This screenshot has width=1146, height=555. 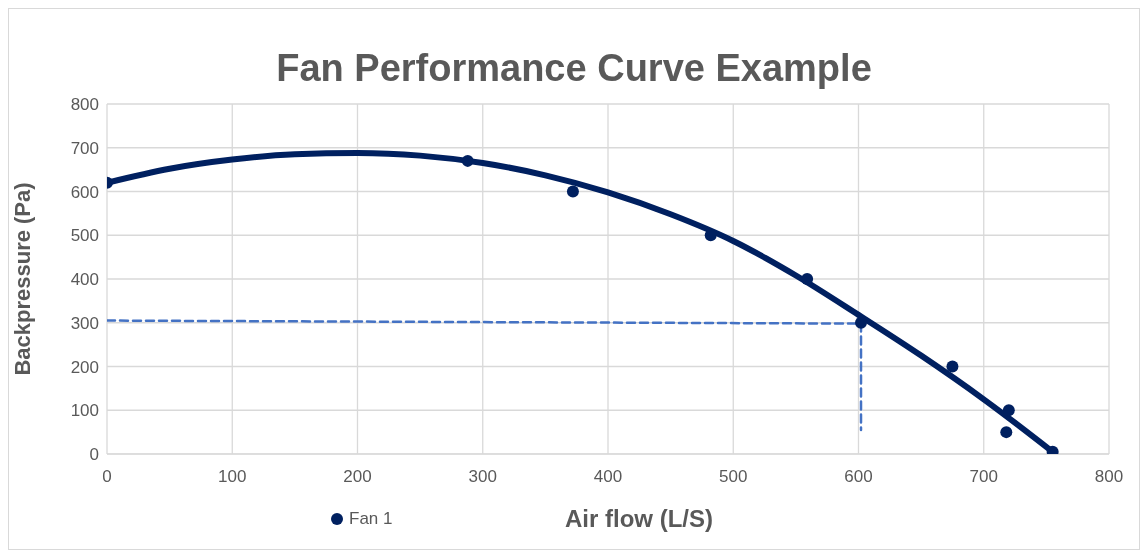 I want to click on legend-label: Fan 1, so click(x=371, y=519).